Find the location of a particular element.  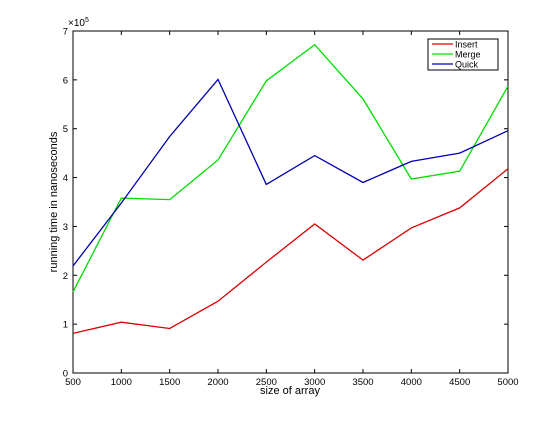

y-tick-label: 6 is located at coordinates (65, 80).